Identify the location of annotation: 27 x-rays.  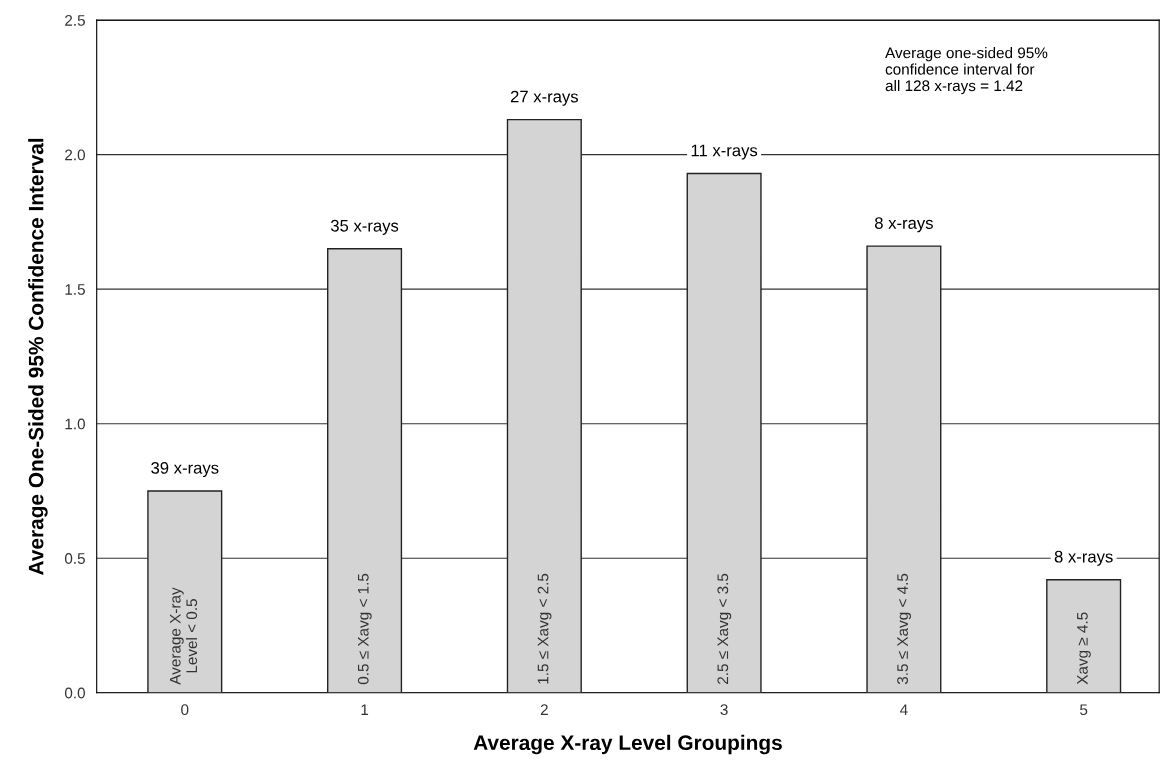
(544, 98).